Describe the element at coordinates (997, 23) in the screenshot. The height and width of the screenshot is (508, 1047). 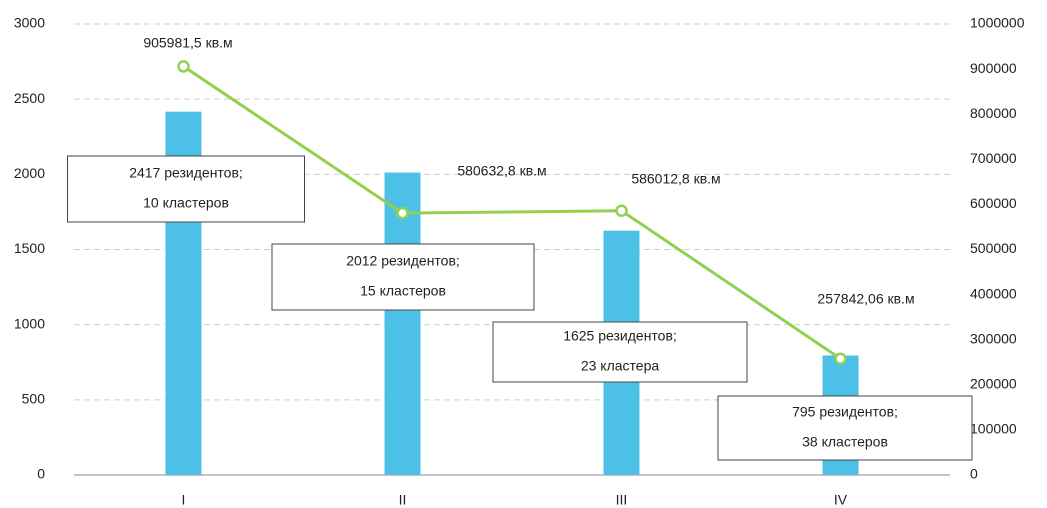
I see `y2-tick-label: 1000000` at that location.